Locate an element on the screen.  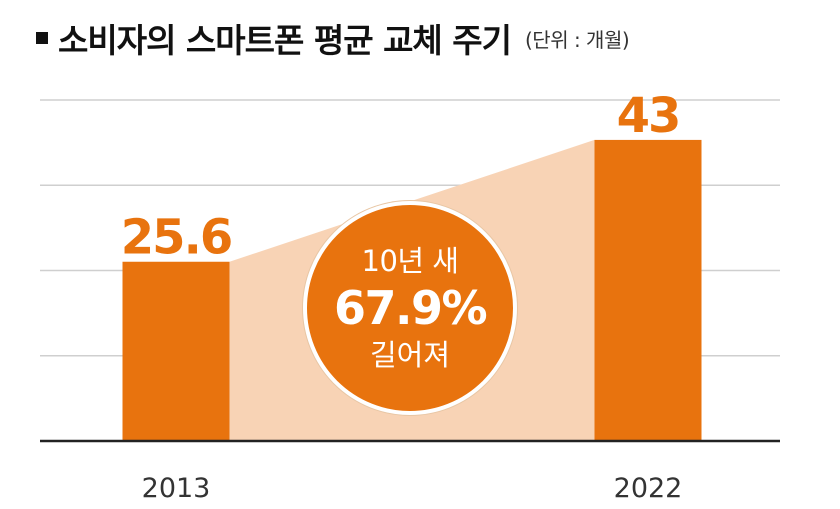
annotation-text: 길어져 is located at coordinates (410, 355).